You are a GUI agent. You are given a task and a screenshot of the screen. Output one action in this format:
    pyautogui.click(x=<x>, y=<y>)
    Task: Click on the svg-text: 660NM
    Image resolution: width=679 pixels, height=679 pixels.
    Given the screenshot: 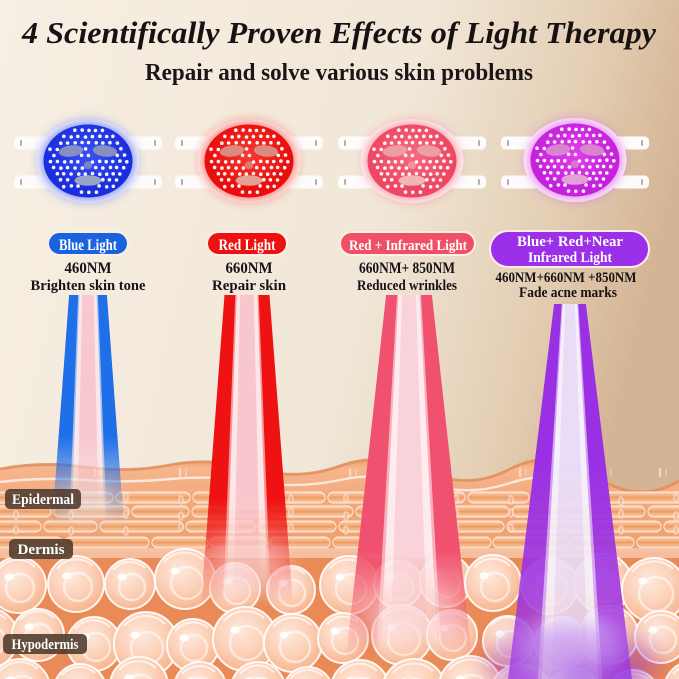 What is the action you would take?
    pyautogui.click(x=249, y=268)
    